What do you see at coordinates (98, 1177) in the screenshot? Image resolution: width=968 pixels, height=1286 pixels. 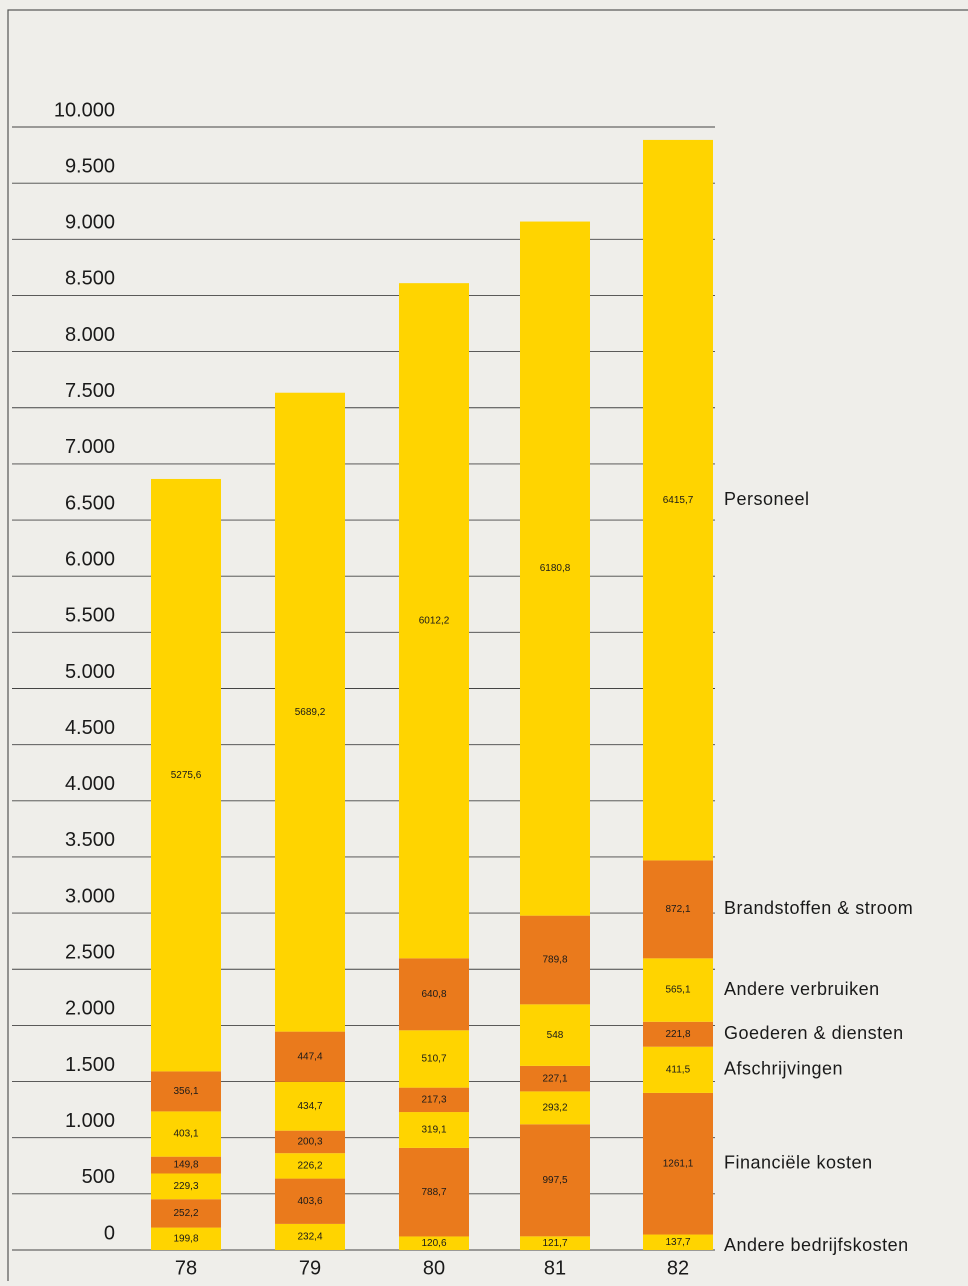 I see `y-tick-label: 500` at bounding box center [98, 1177].